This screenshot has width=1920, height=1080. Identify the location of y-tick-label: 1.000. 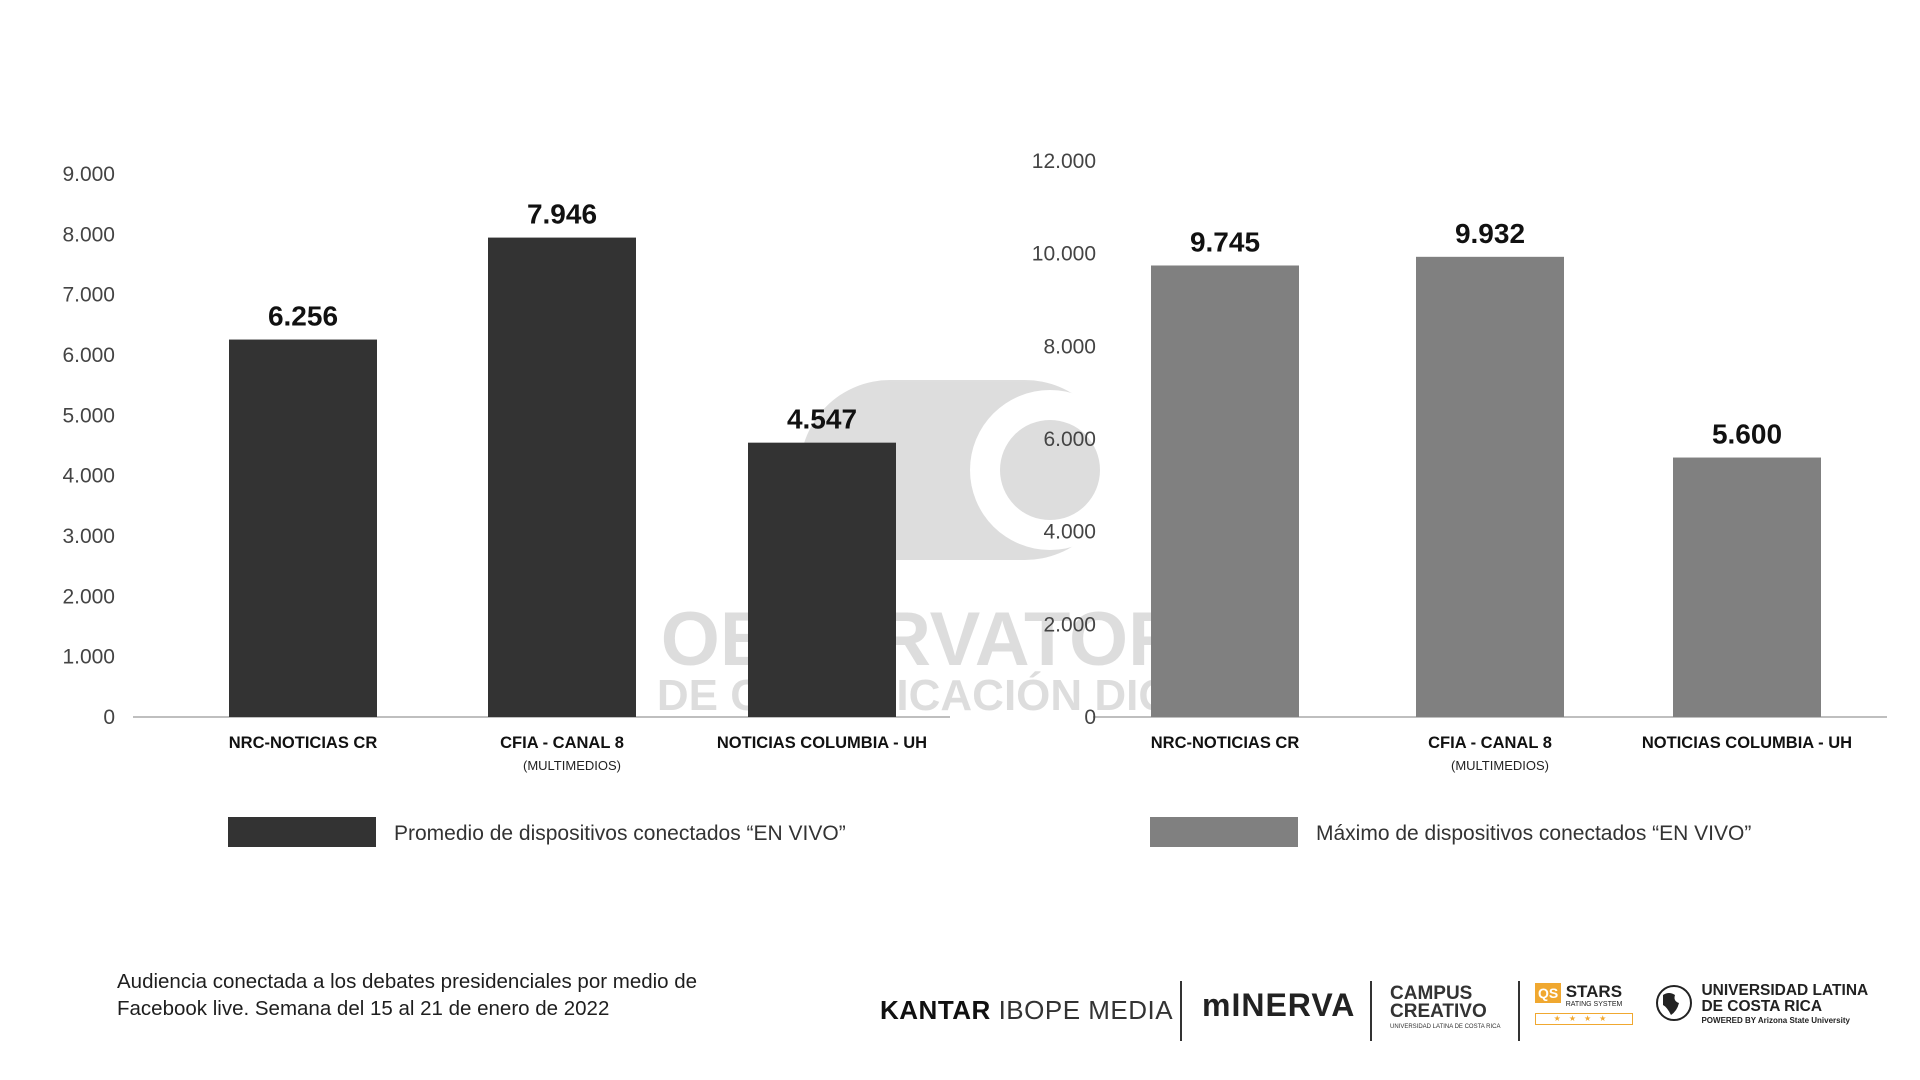
(88, 657).